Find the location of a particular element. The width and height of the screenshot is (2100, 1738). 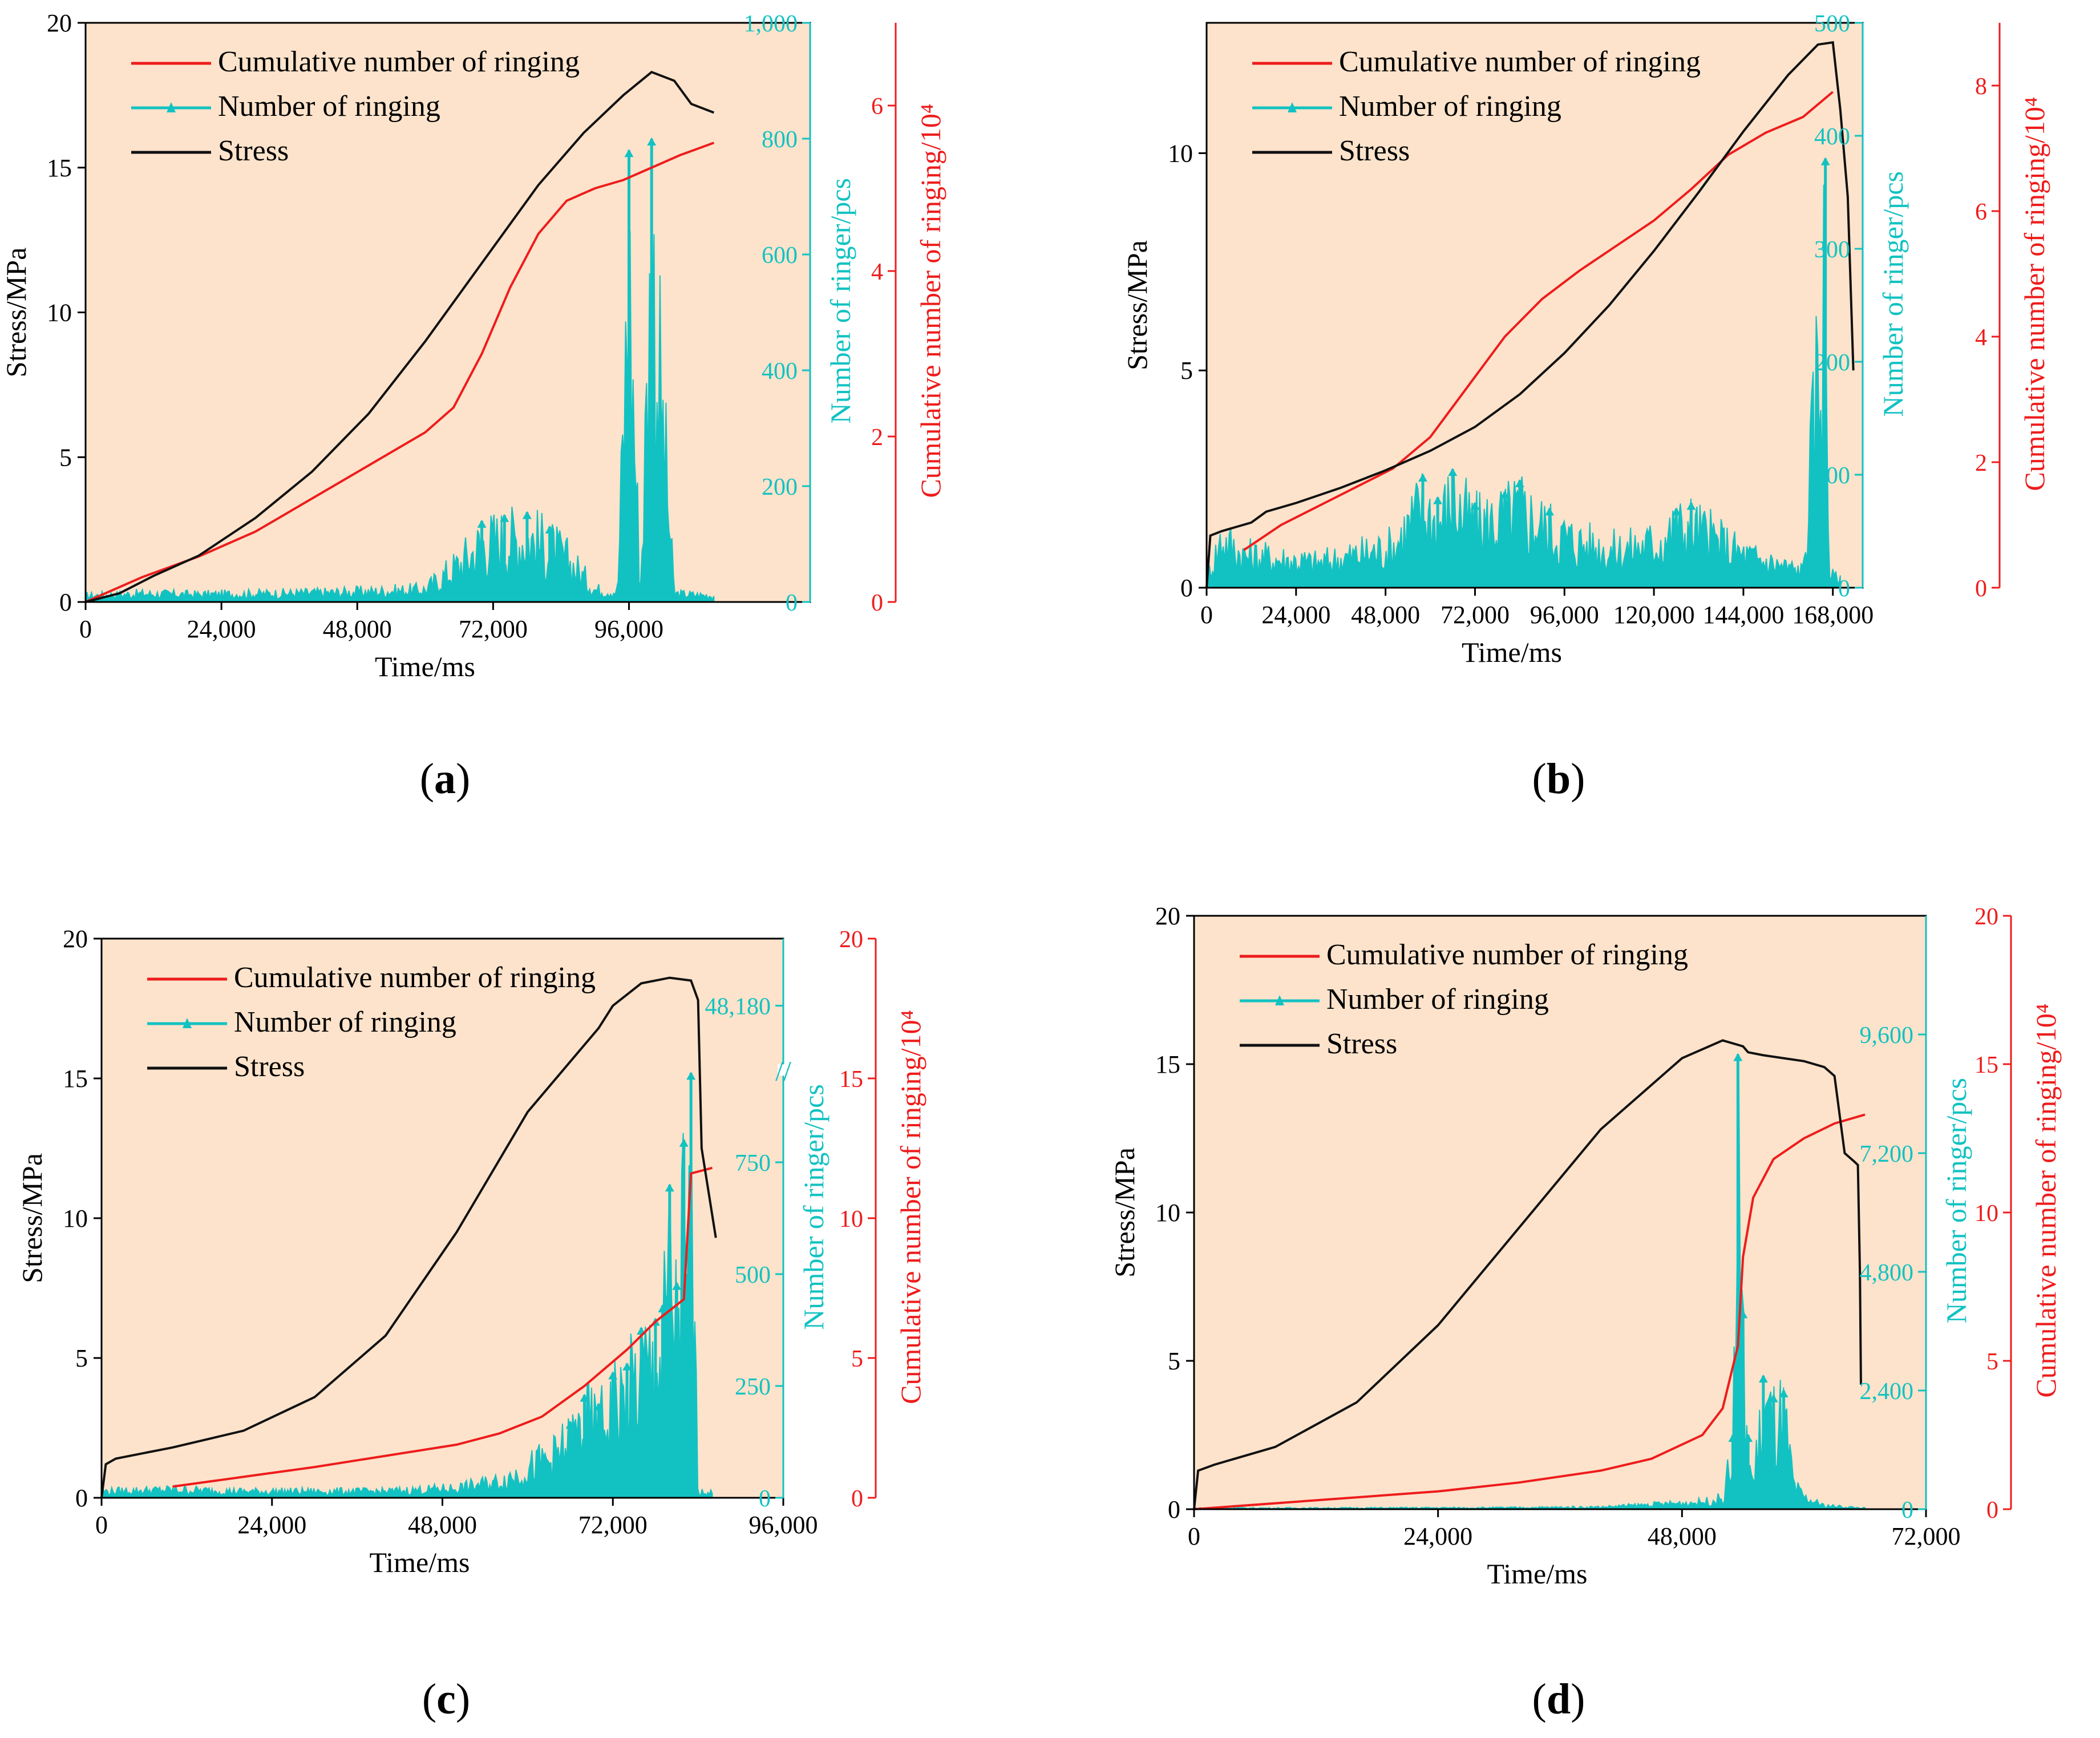

caption-b: (b) is located at coordinates (1558, 779).